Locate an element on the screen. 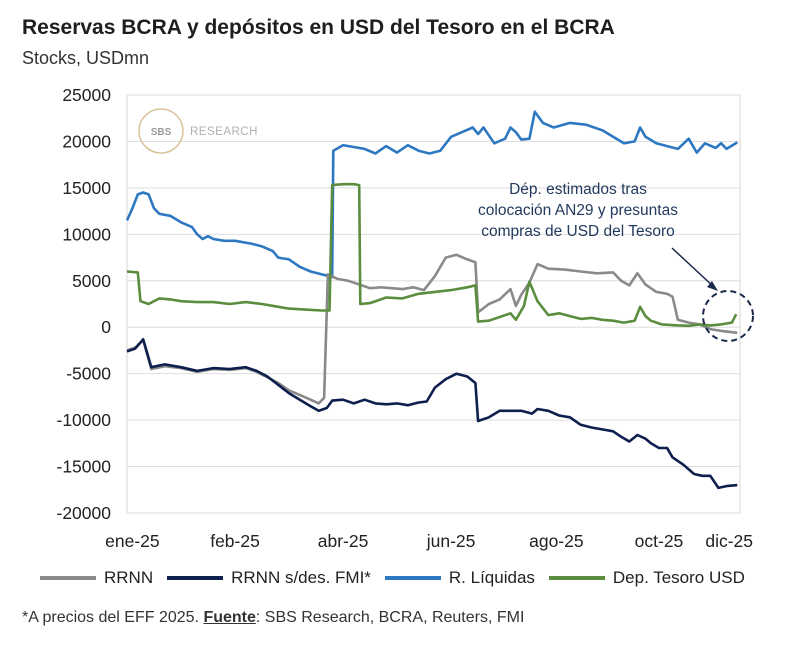 This screenshot has height=653, width=800. annotation-arrow-line is located at coordinates (693, 268).